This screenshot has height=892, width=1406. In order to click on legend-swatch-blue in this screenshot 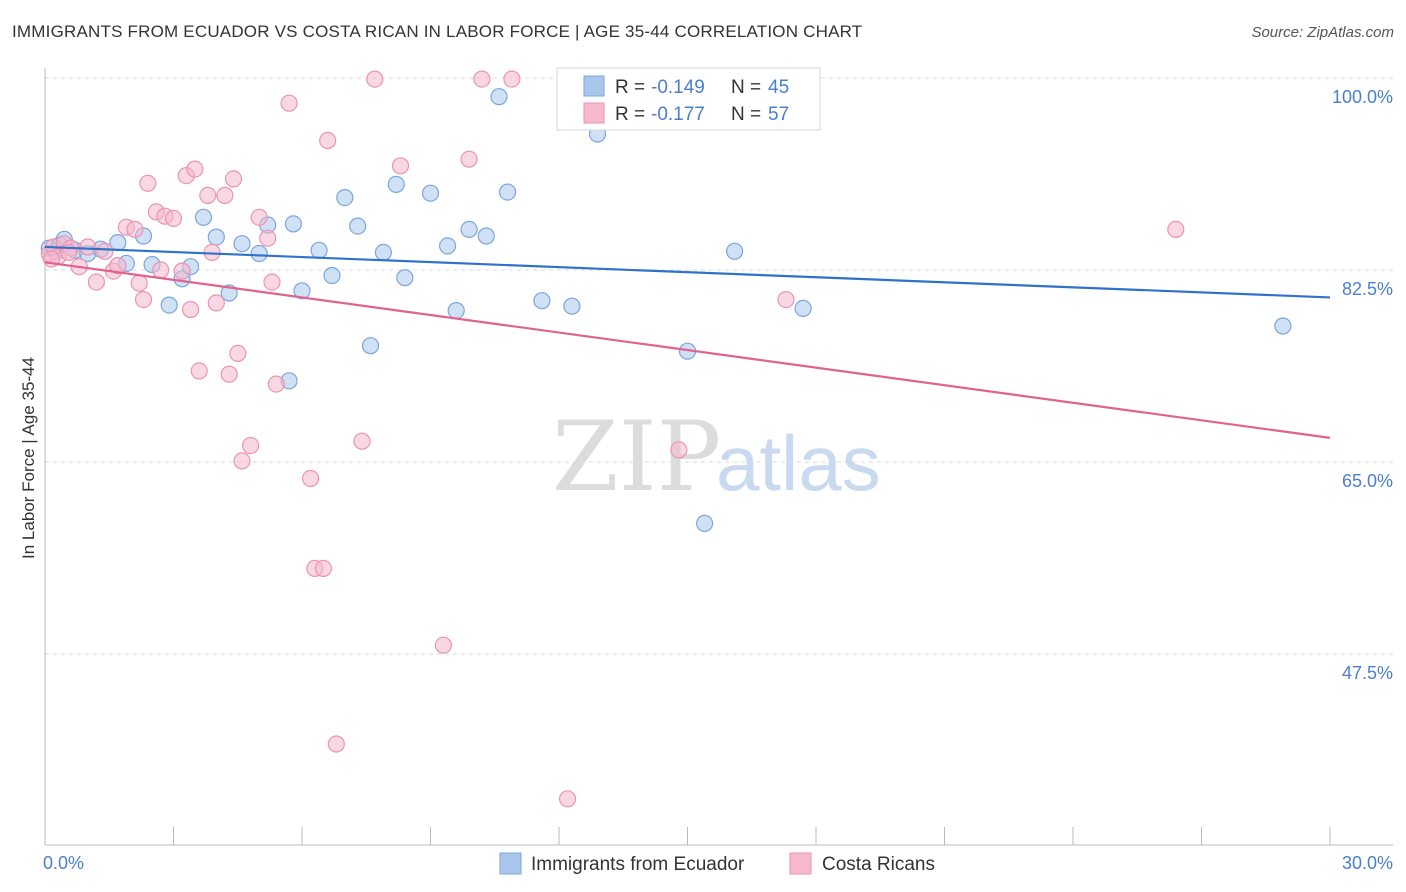, I will do `click(594, 86)`.